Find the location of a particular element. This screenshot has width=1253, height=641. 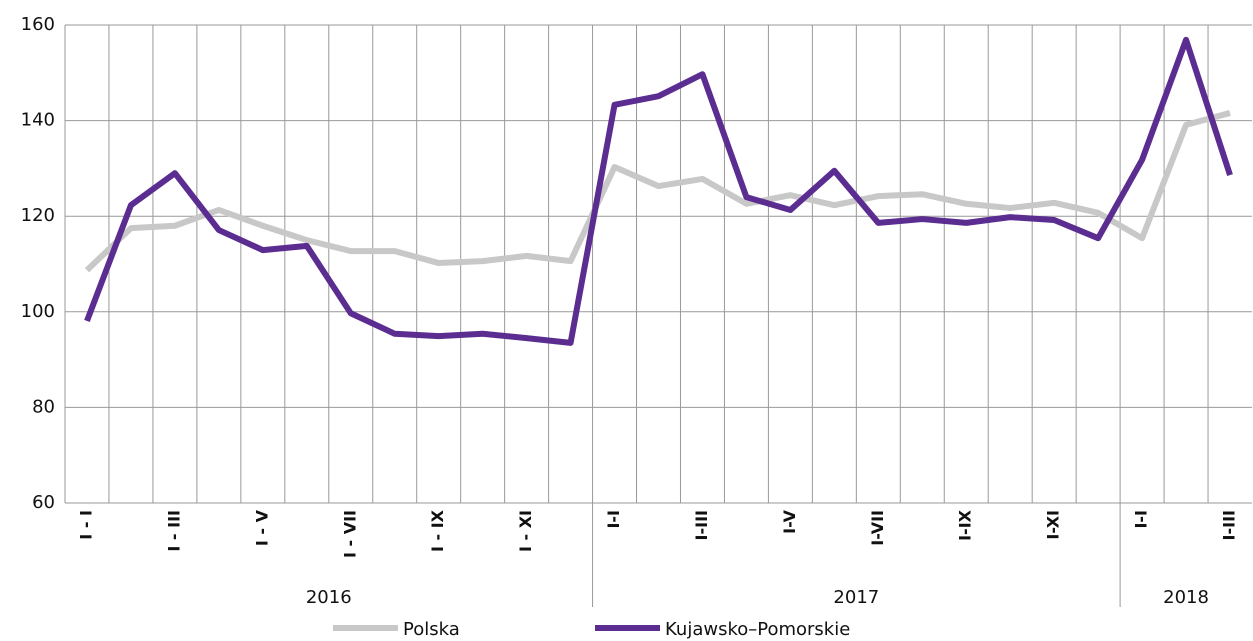

y-tick-label: 120 is located at coordinates (38, 215).